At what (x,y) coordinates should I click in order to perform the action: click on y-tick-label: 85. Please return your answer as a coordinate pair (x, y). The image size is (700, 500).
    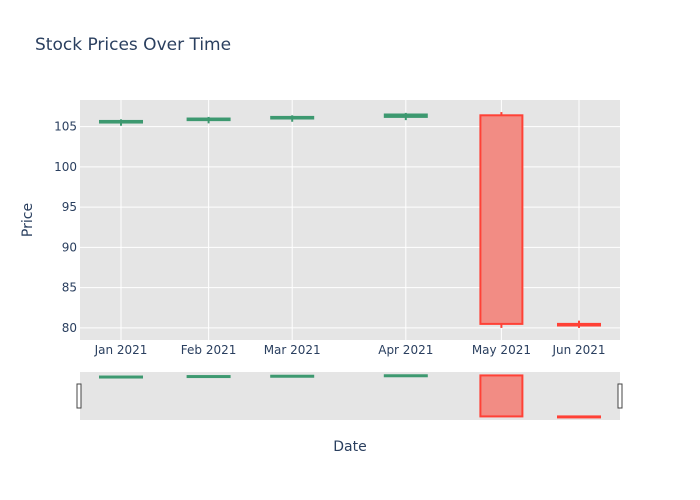
    Looking at the image, I should click on (69, 288).